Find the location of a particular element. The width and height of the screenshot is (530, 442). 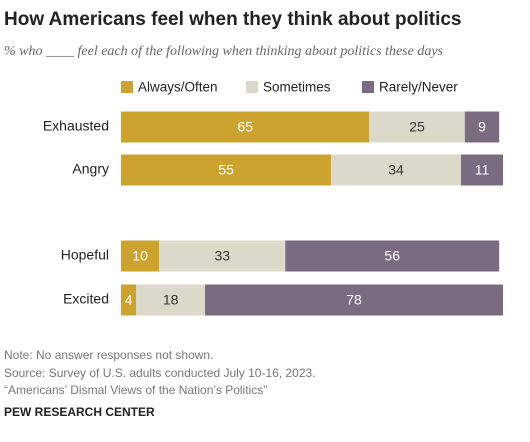

value-label: 4 is located at coordinates (129, 300).